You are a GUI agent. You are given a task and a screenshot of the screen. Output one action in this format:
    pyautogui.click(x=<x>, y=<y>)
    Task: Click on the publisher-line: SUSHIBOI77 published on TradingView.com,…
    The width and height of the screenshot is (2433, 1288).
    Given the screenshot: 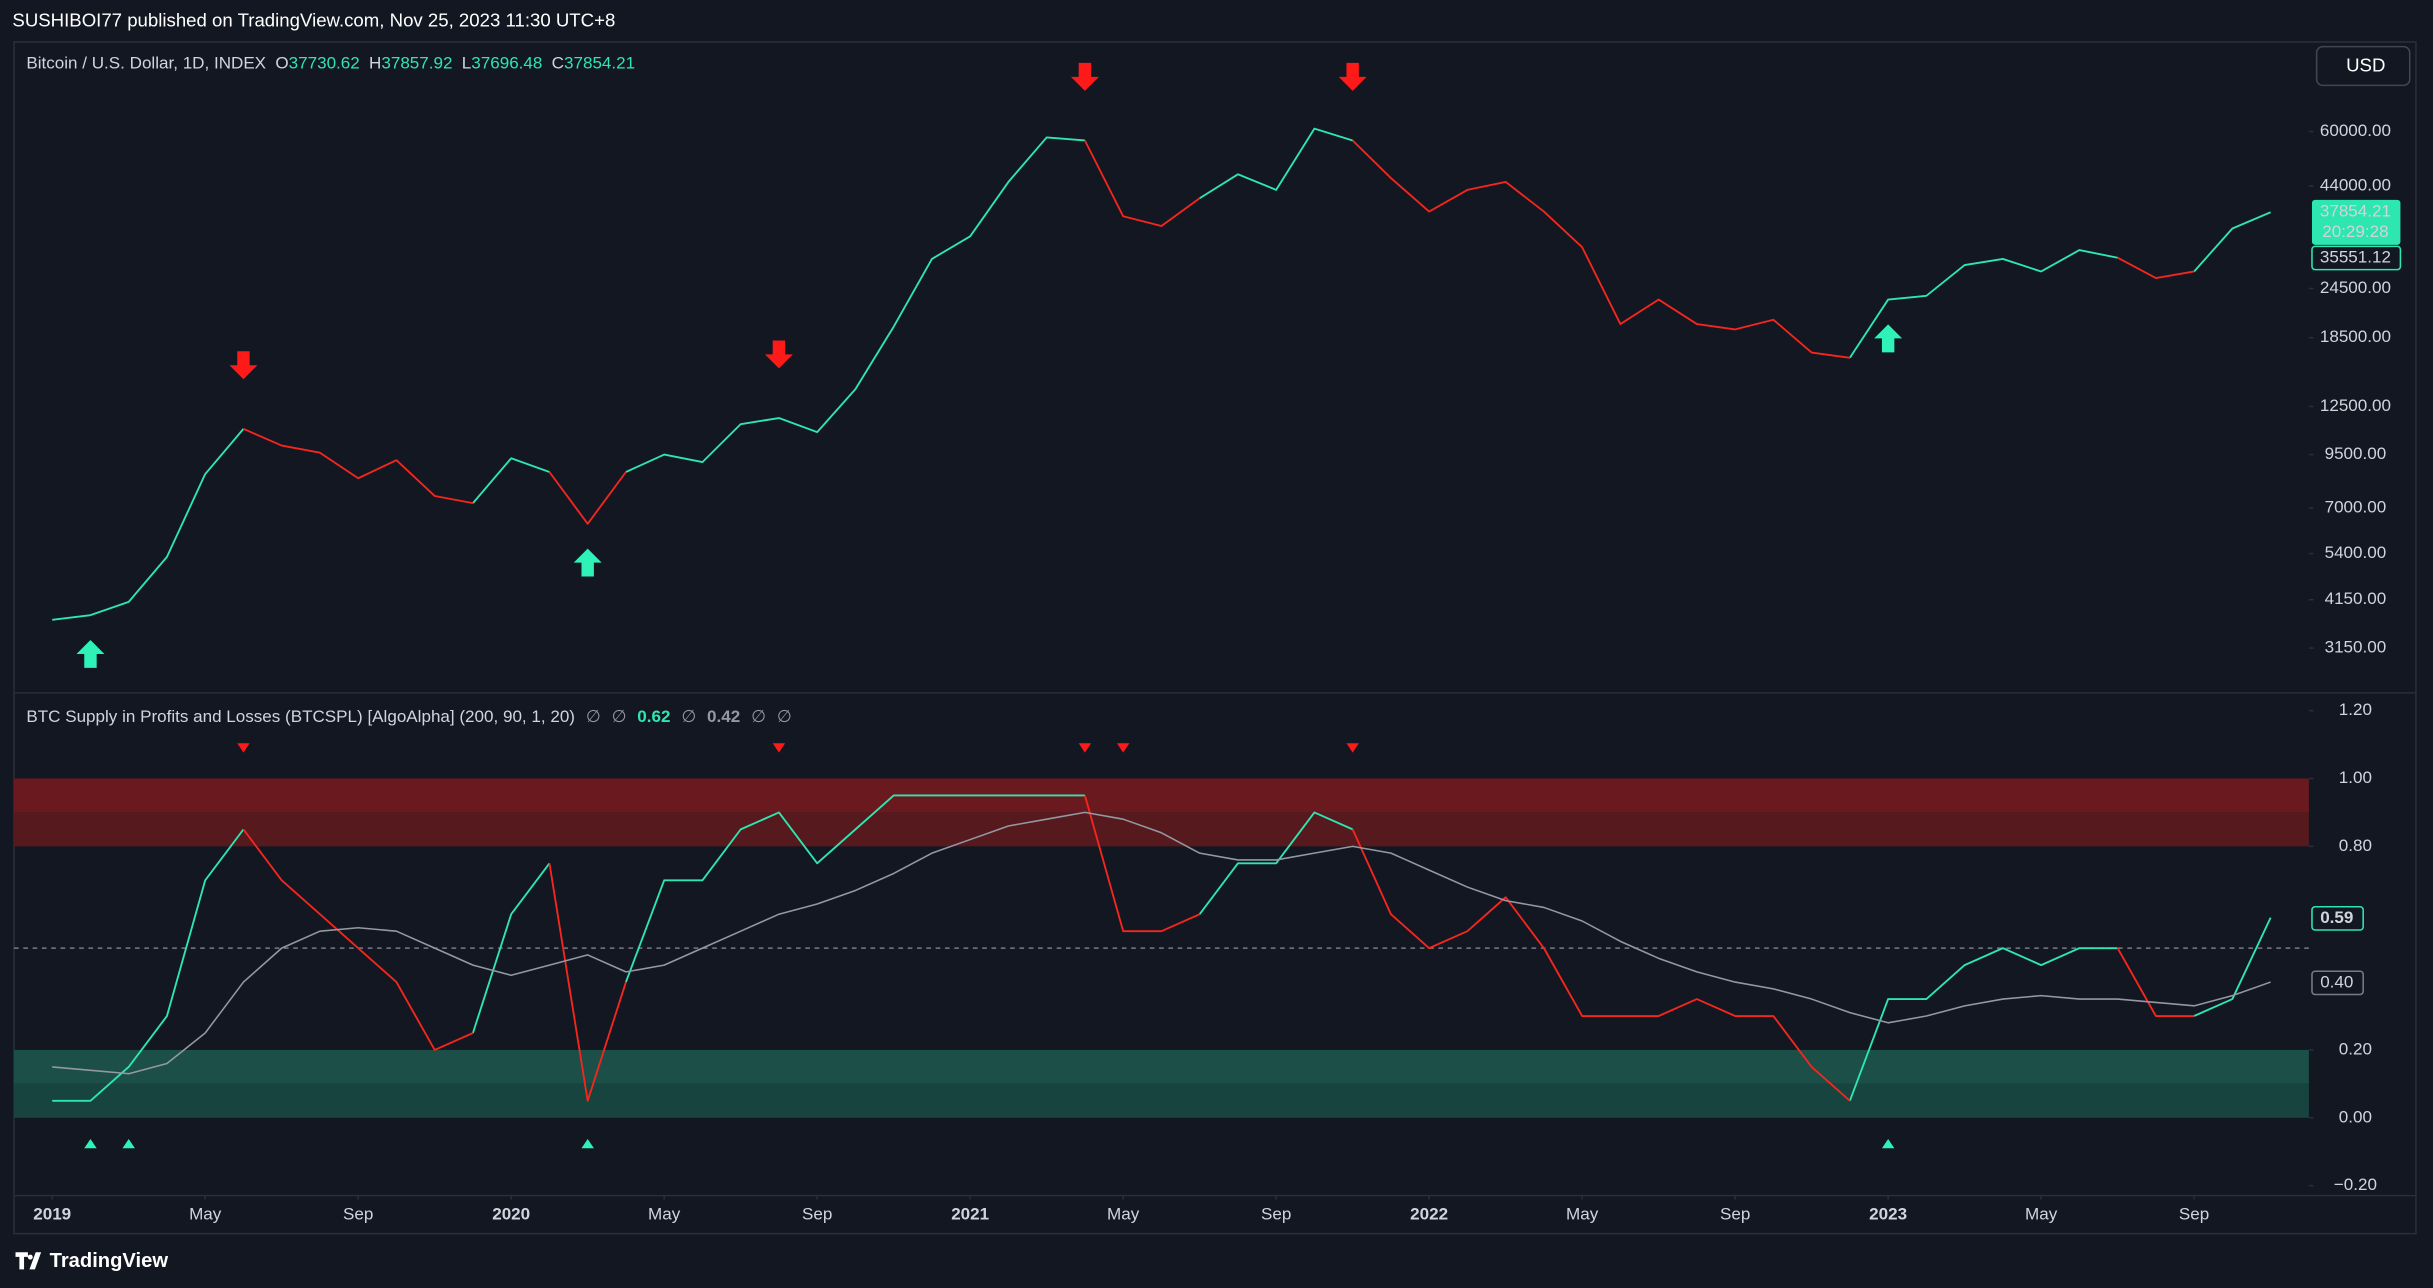 What is the action you would take?
    pyautogui.click(x=313, y=20)
    